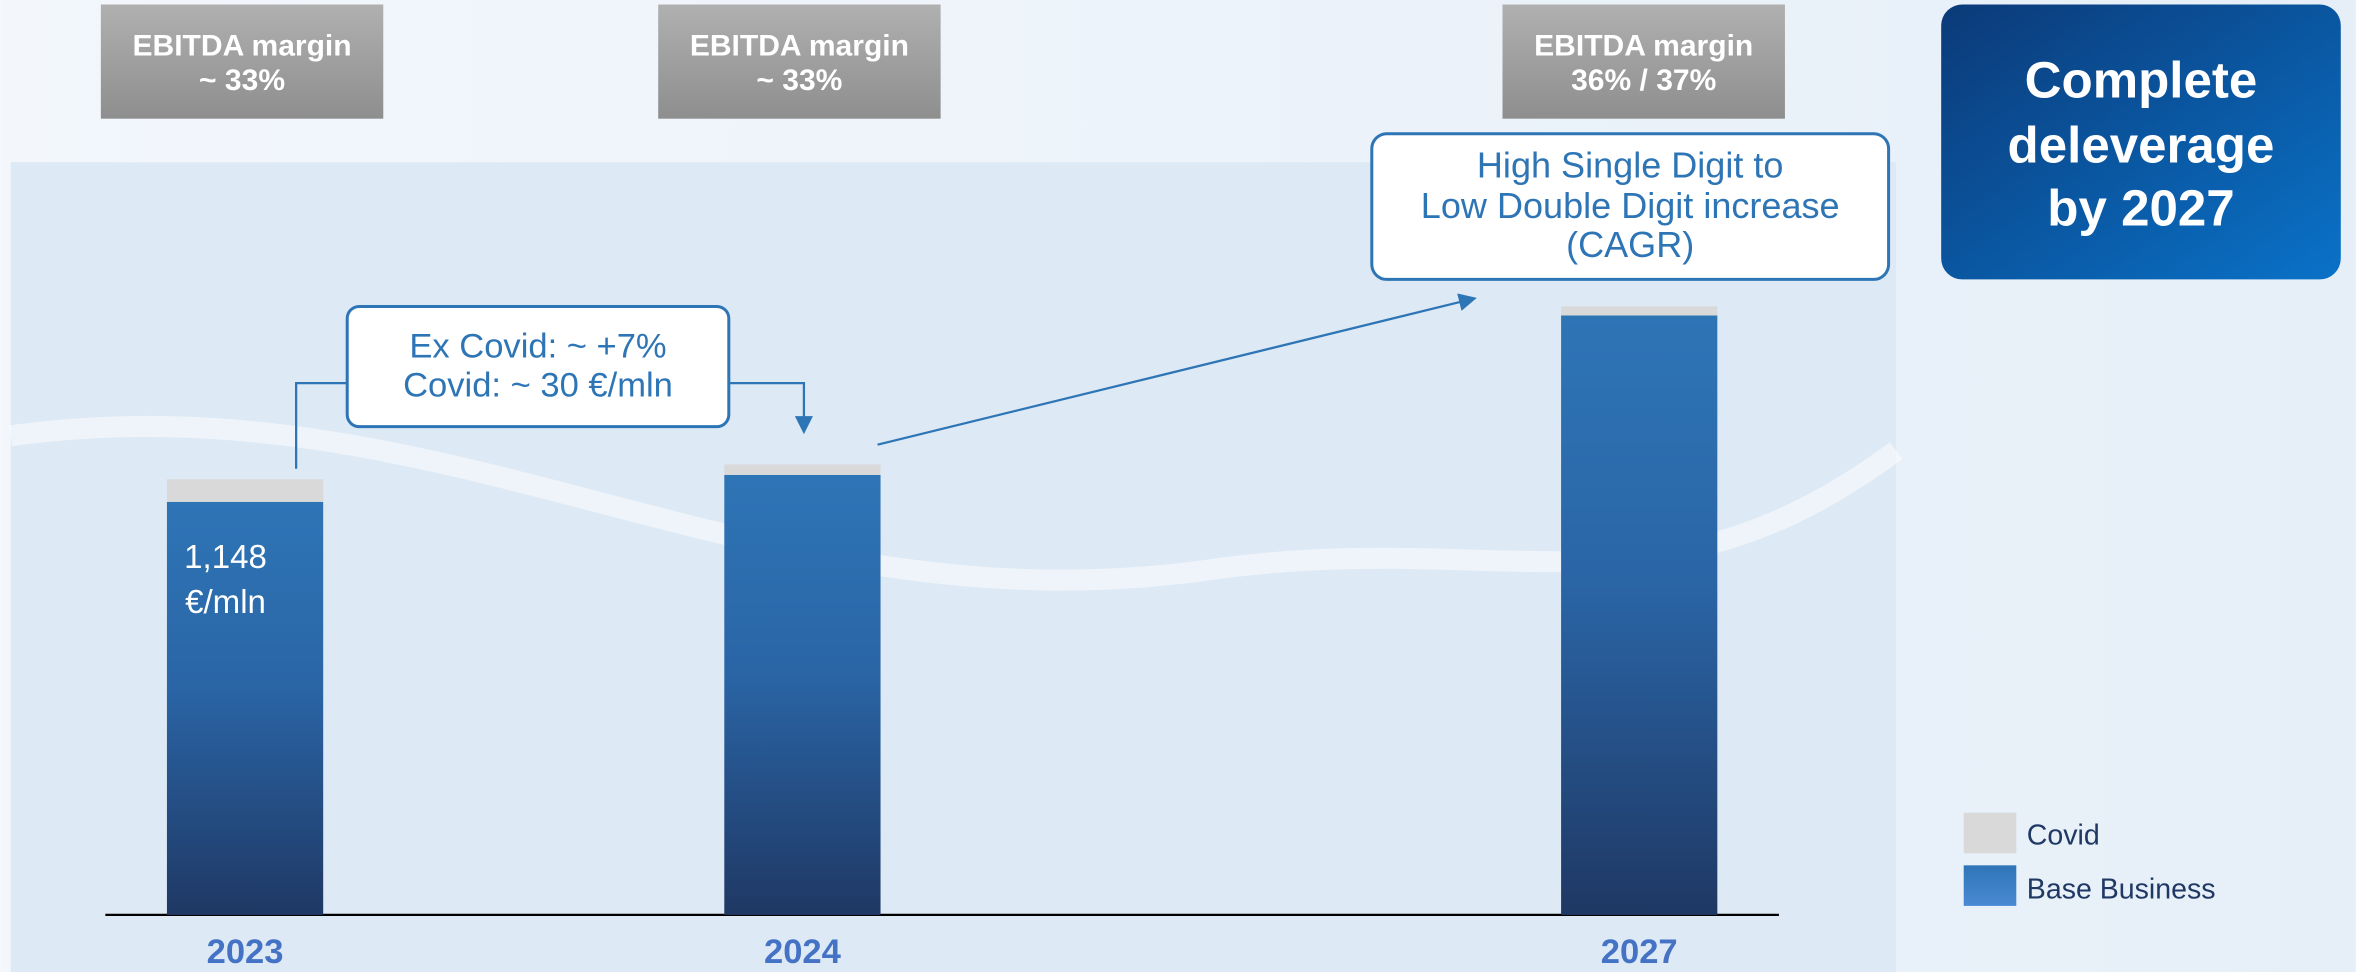  What do you see at coordinates (2121, 889) in the screenshot?
I see `legend-label: Base Business` at bounding box center [2121, 889].